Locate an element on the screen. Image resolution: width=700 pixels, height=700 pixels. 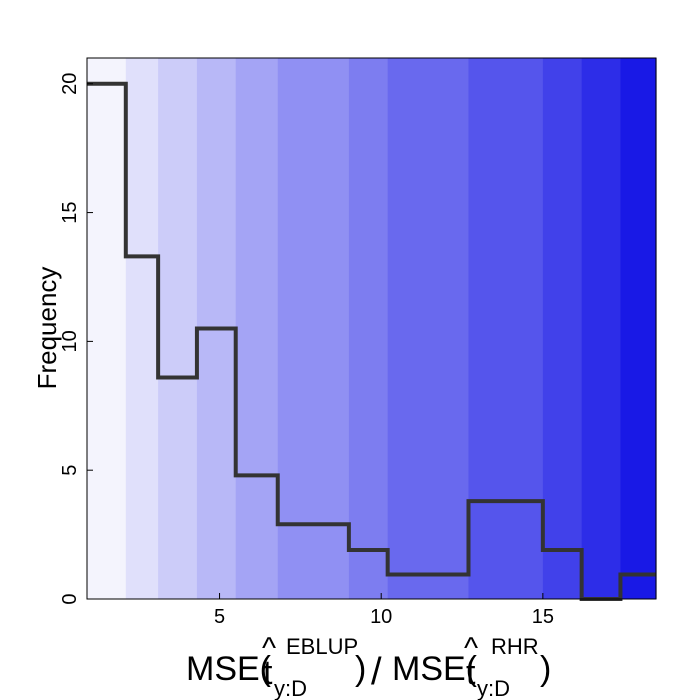
x-label-den-sup: RHR is located at coordinates (515, 646).